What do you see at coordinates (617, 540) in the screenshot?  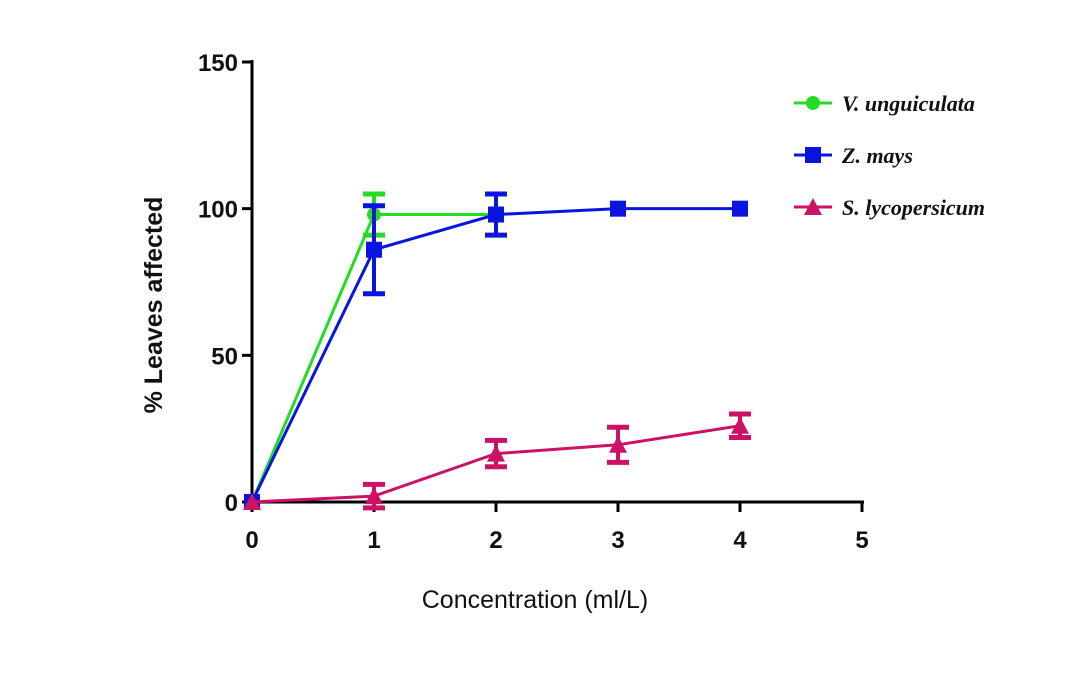 I see `x-tick-label: 3` at bounding box center [617, 540].